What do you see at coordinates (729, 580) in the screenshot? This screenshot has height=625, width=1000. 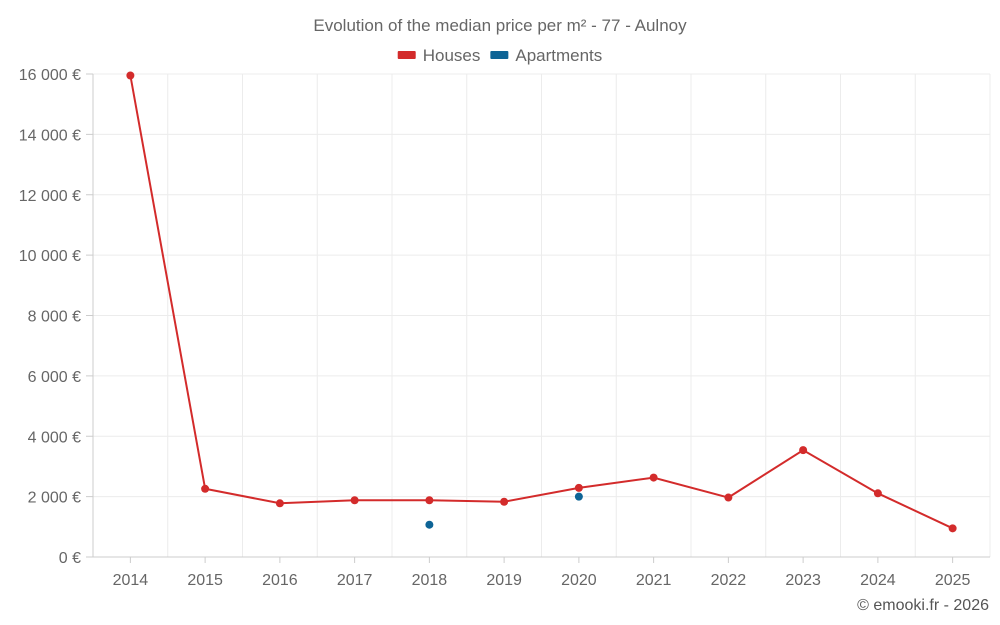 I see `x-tick-label: 2022` at bounding box center [729, 580].